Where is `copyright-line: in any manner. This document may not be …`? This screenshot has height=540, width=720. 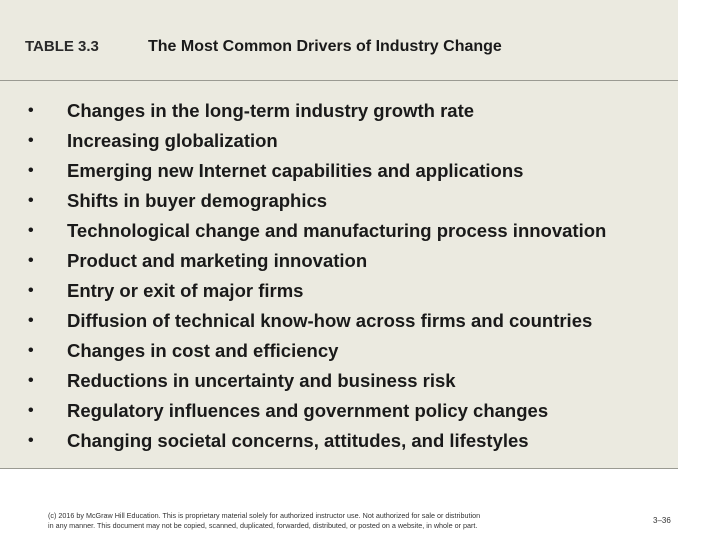
copyright-line: in any manner. This document may not be … is located at coordinates (263, 525).